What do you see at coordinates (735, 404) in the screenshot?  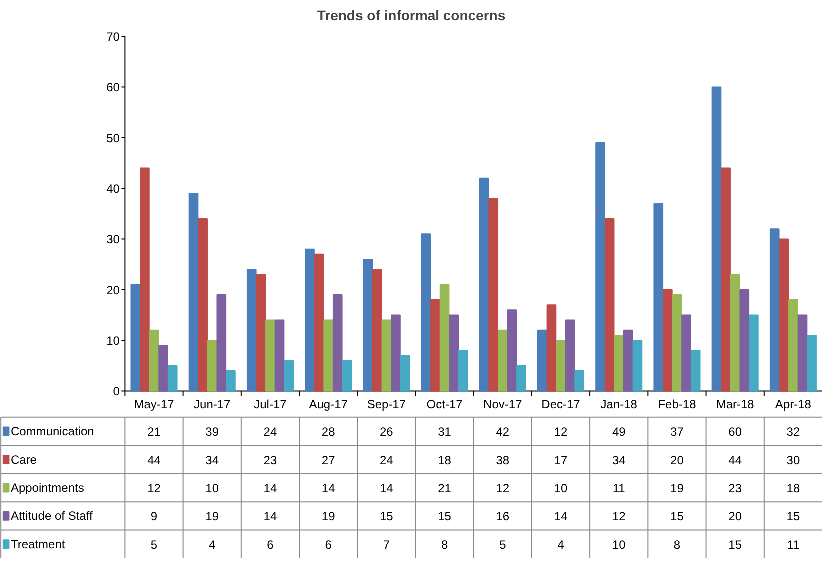 I see `x-tick-label: Mar-18` at bounding box center [735, 404].